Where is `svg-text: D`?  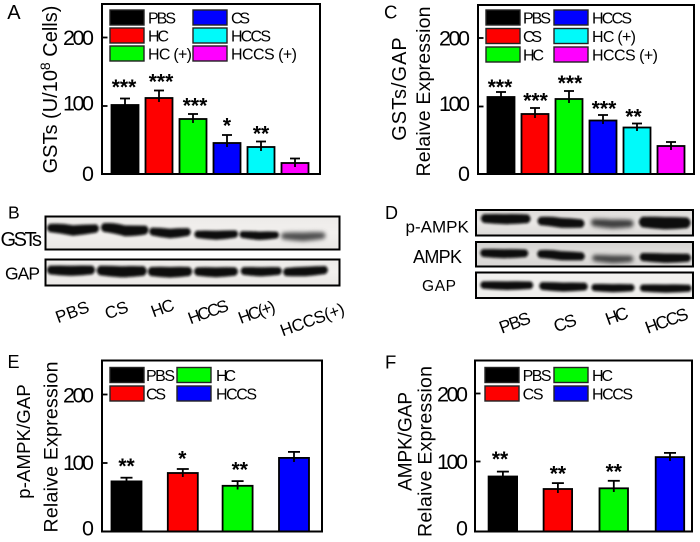 svg-text: D is located at coordinates (391, 213).